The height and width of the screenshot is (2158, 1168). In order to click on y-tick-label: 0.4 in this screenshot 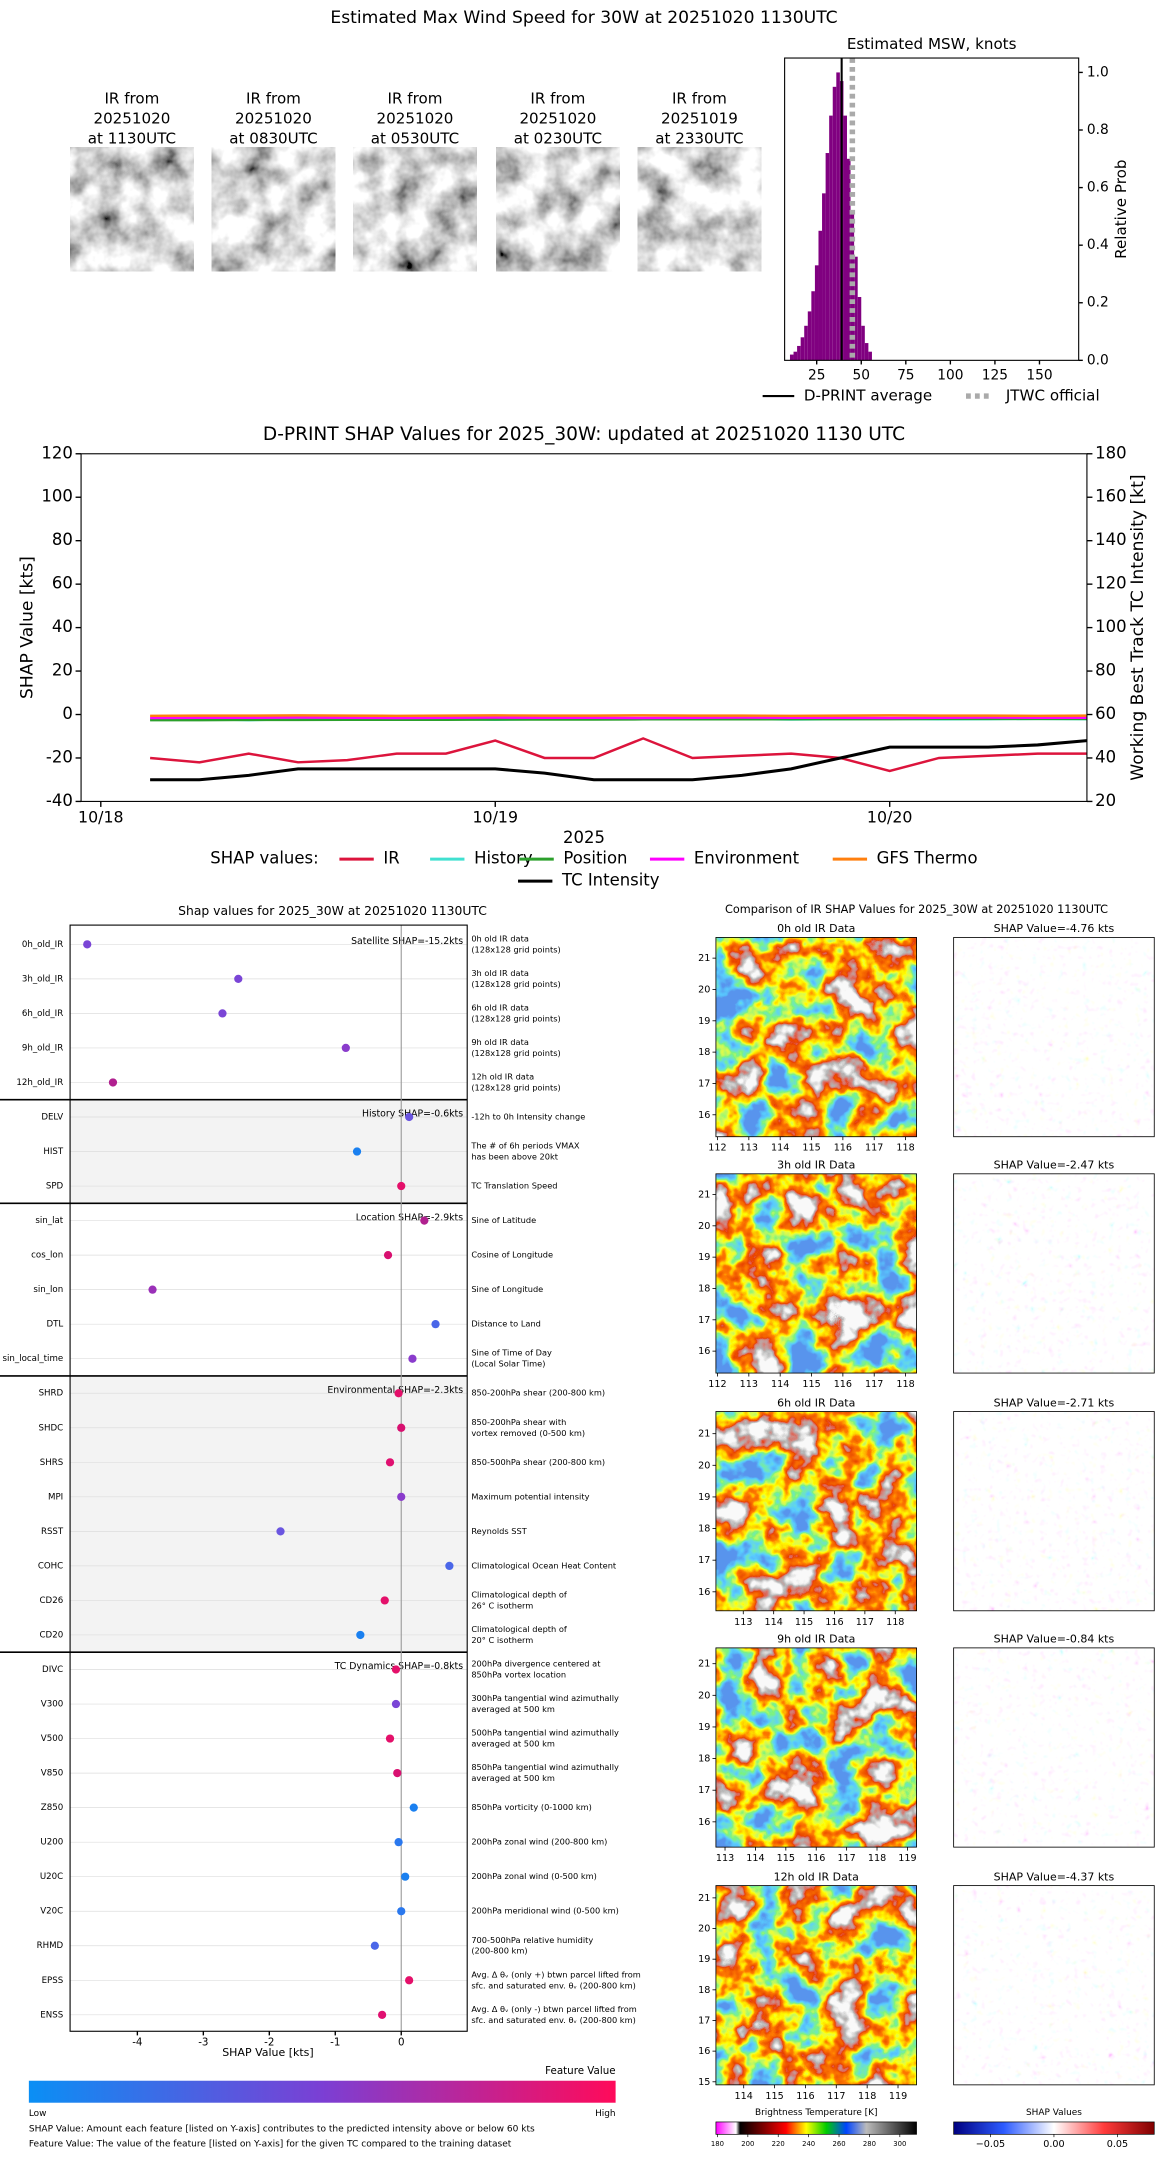, I will do `click(1098, 245)`.